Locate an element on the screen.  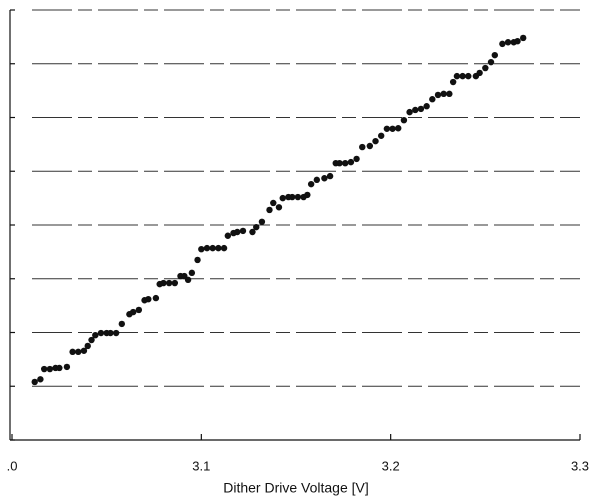
x-tick-label: 3.3 is located at coordinates (580, 465).